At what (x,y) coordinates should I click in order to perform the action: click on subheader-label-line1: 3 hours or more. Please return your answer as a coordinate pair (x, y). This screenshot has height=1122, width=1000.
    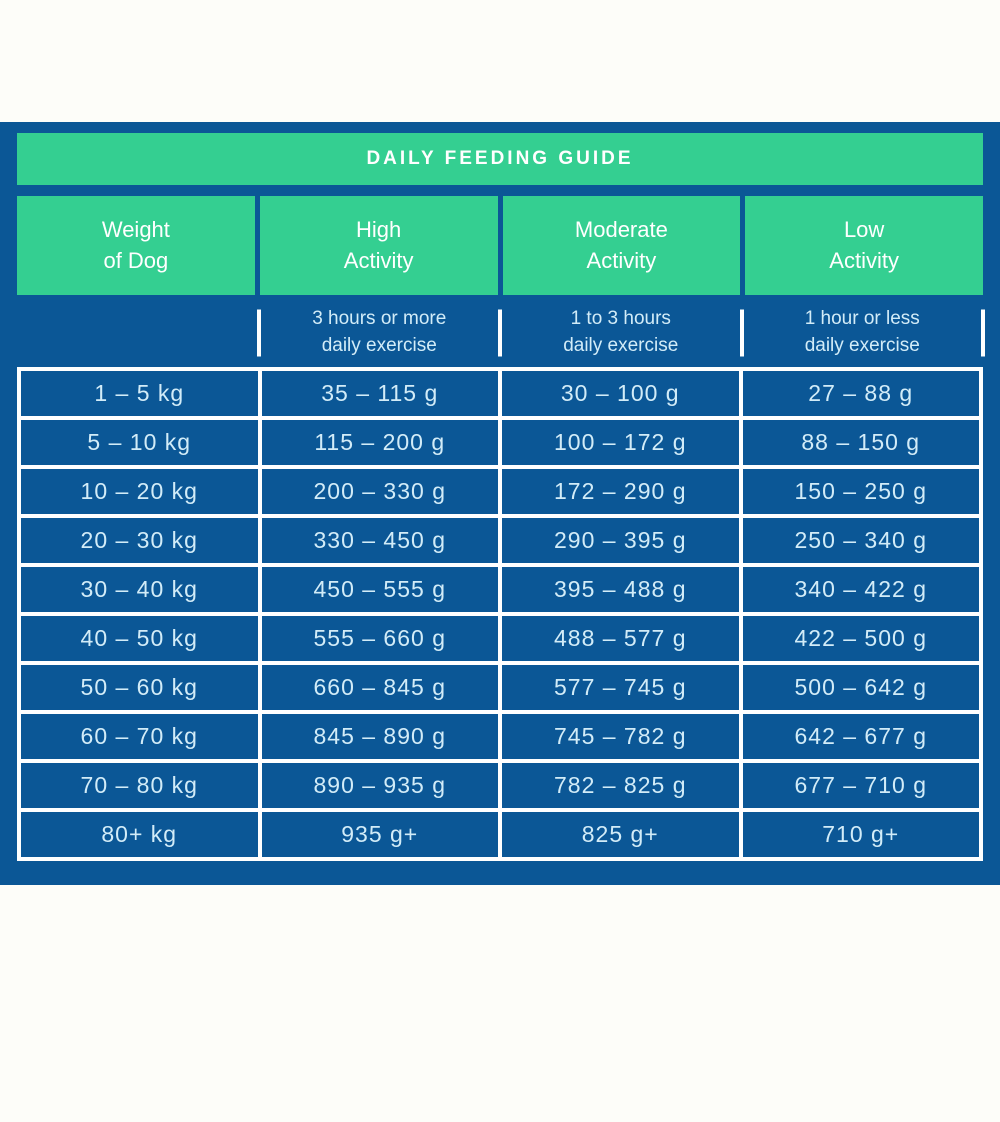
    Looking at the image, I should click on (379, 318).